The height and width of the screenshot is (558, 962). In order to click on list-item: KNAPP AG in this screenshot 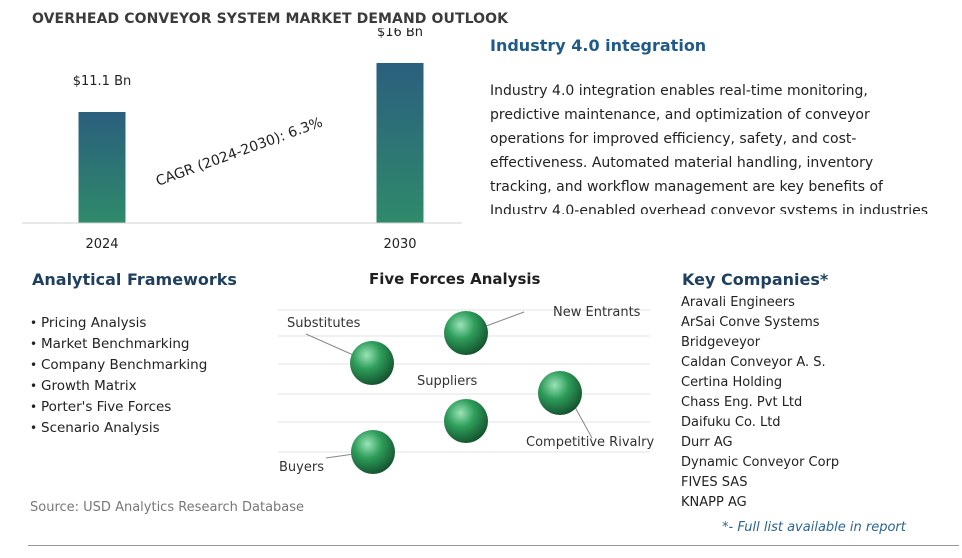, I will do `click(714, 502)`.